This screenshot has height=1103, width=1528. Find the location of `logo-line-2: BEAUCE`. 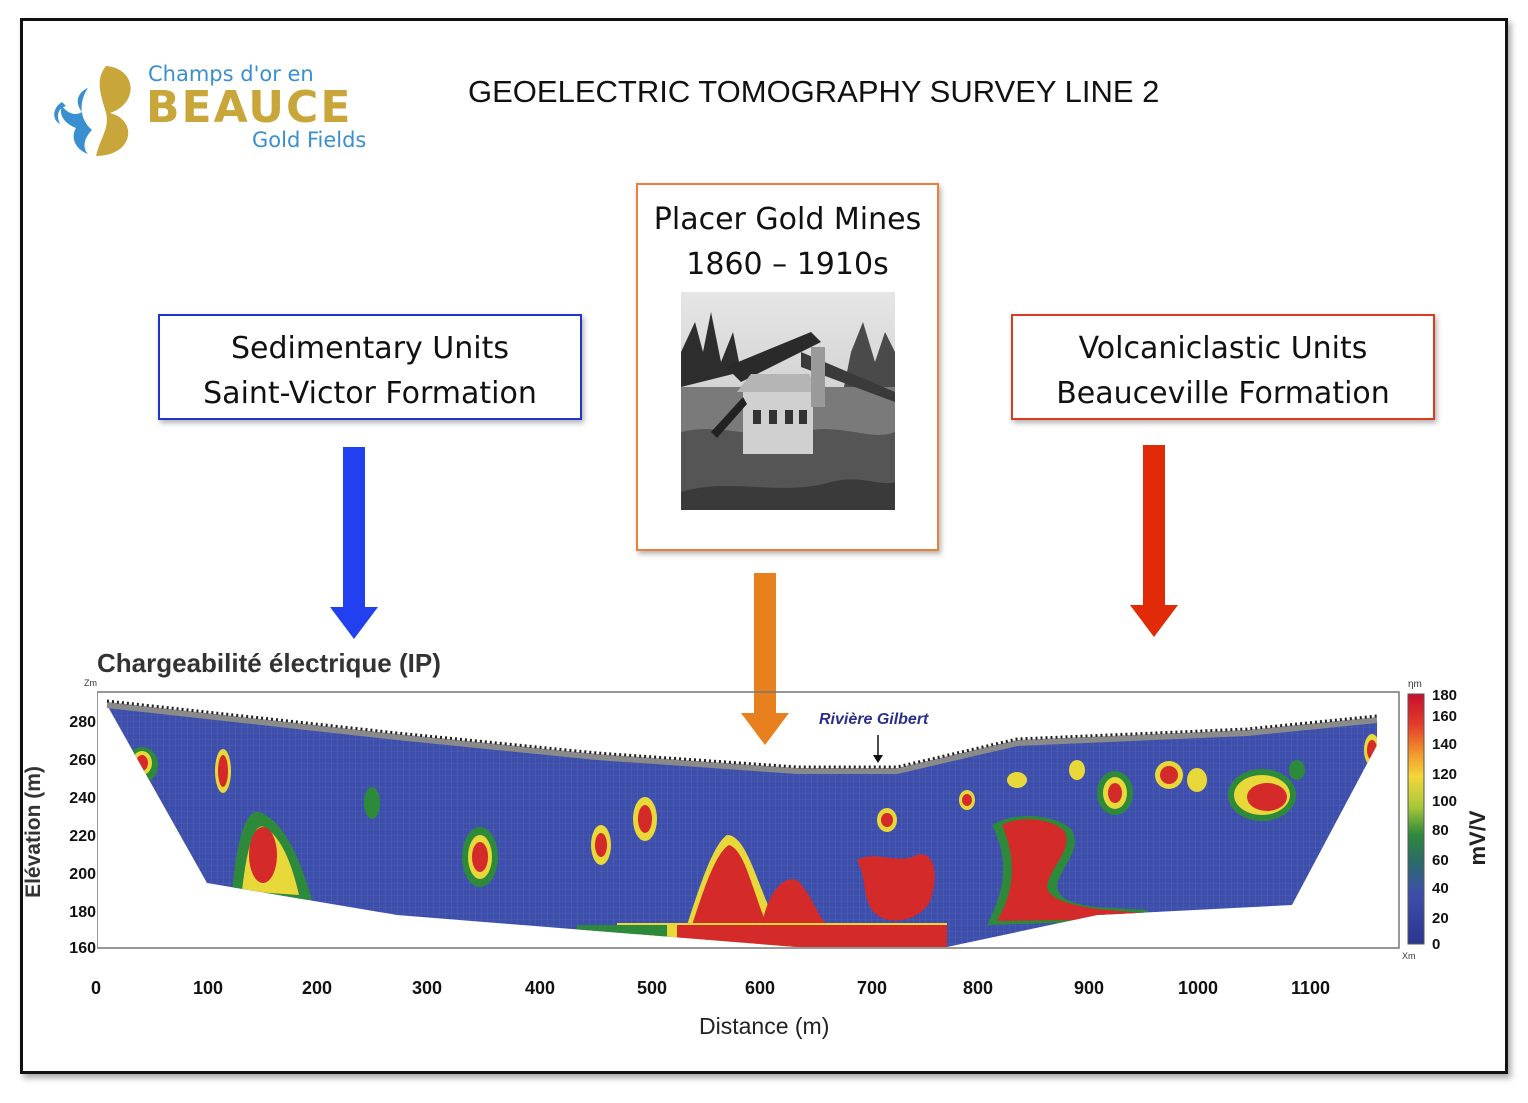

logo-line-2: BEAUCE is located at coordinates (249, 107).